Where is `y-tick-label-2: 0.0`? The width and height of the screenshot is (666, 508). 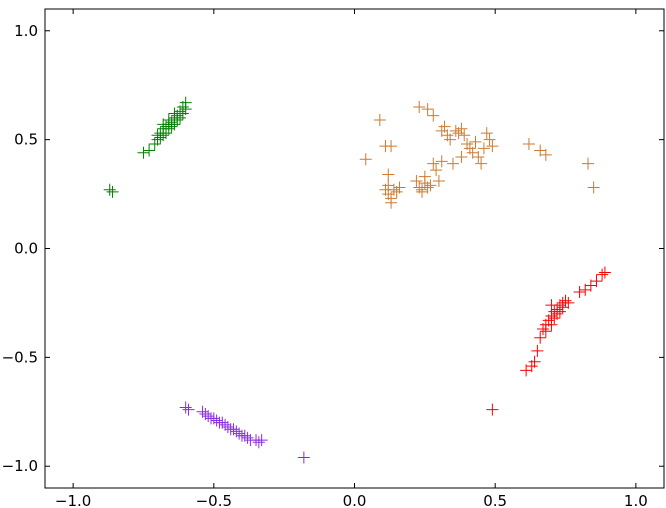 y-tick-label-2: 0.0 is located at coordinates (26, 249).